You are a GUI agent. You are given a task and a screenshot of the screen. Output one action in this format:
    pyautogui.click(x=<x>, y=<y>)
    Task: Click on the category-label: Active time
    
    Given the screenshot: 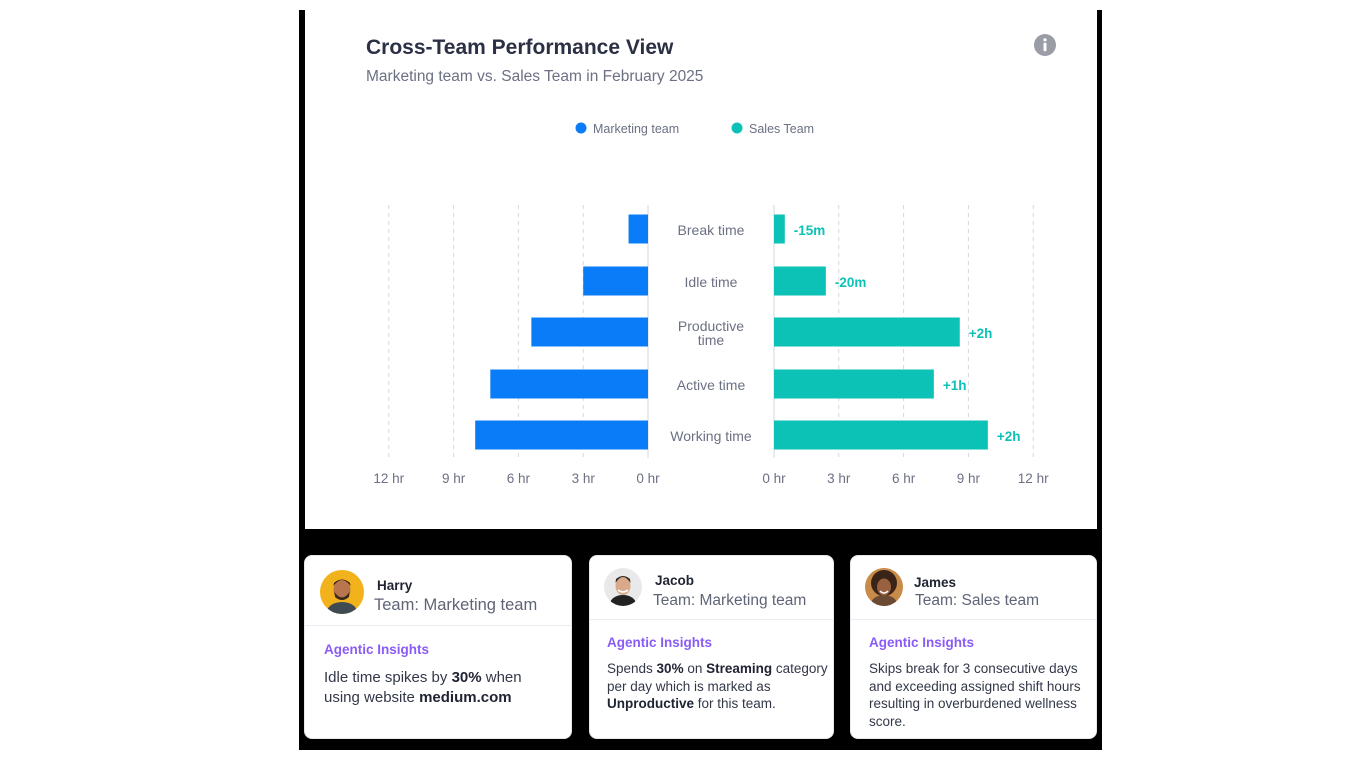 What is the action you would take?
    pyautogui.click(x=711, y=385)
    